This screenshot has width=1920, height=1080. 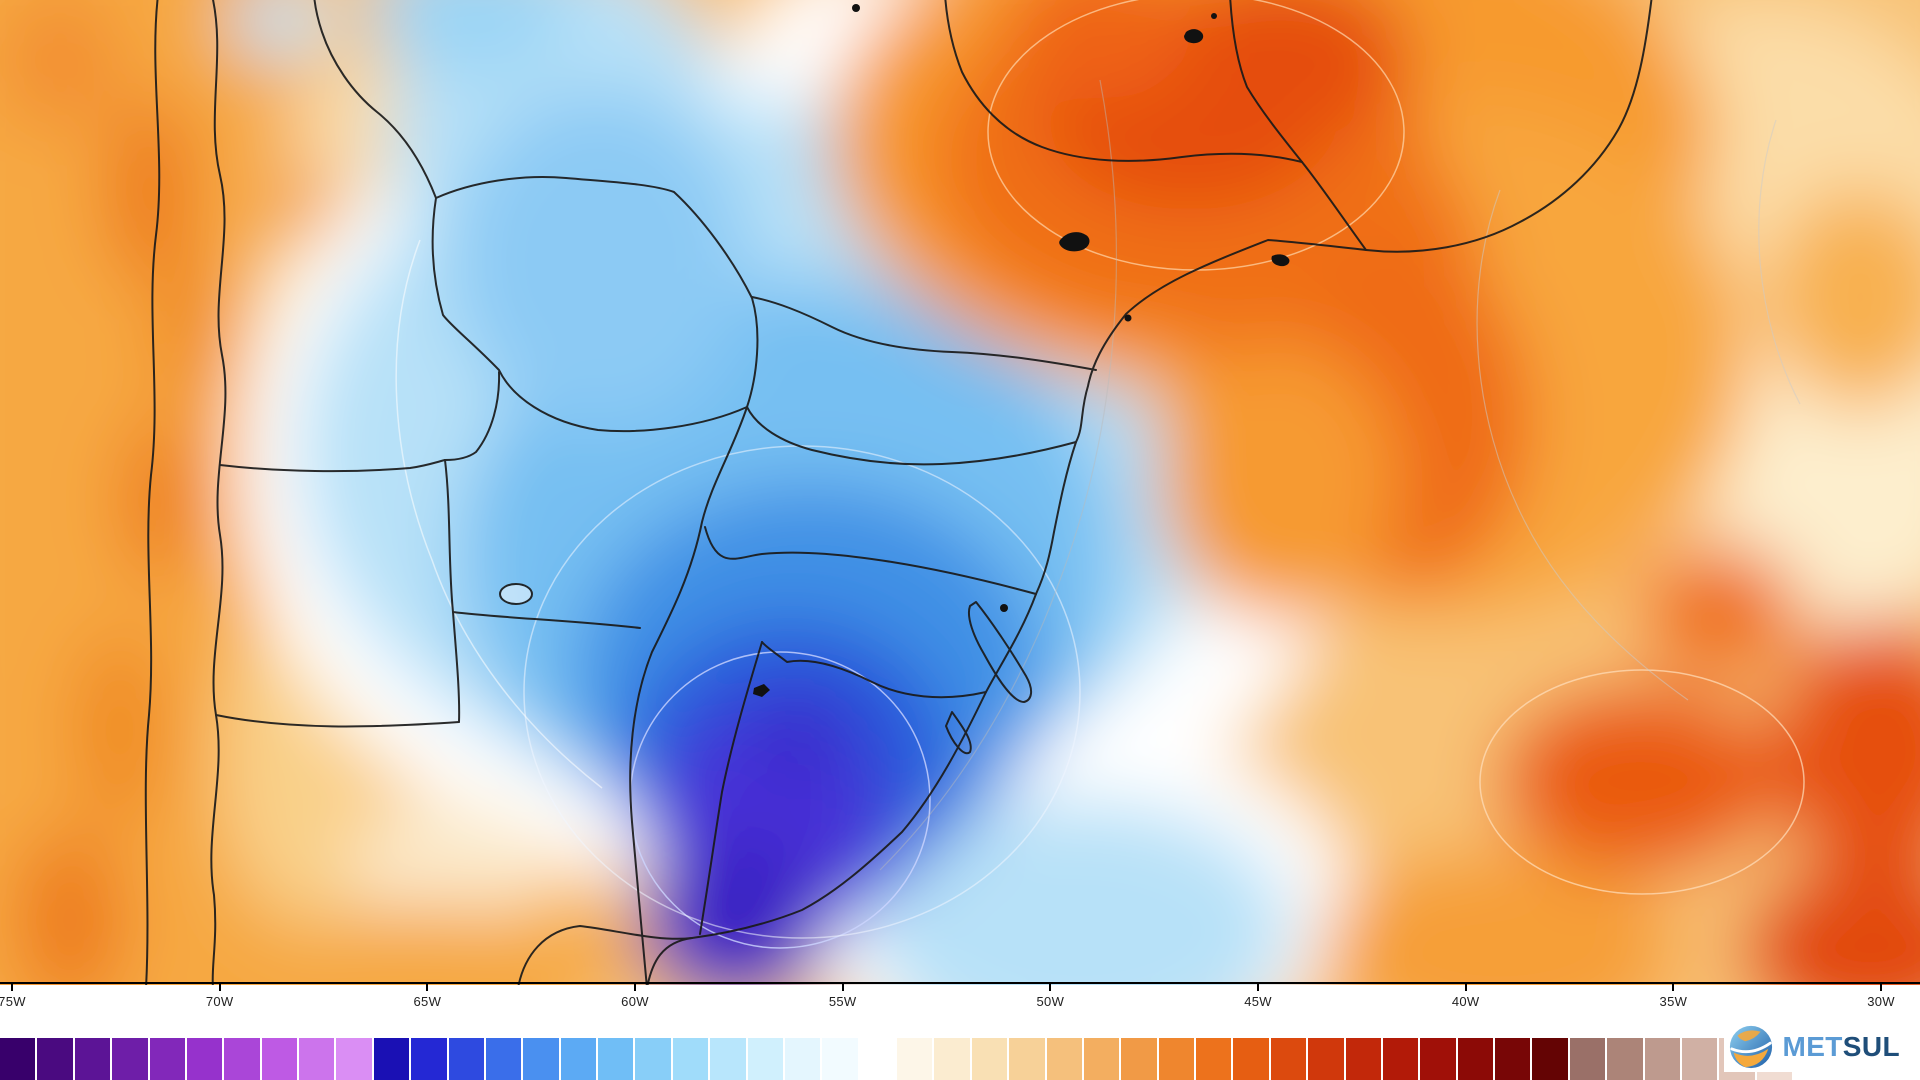 What do you see at coordinates (688, 695) in the screenshot?
I see `parana-river-border` at bounding box center [688, 695].